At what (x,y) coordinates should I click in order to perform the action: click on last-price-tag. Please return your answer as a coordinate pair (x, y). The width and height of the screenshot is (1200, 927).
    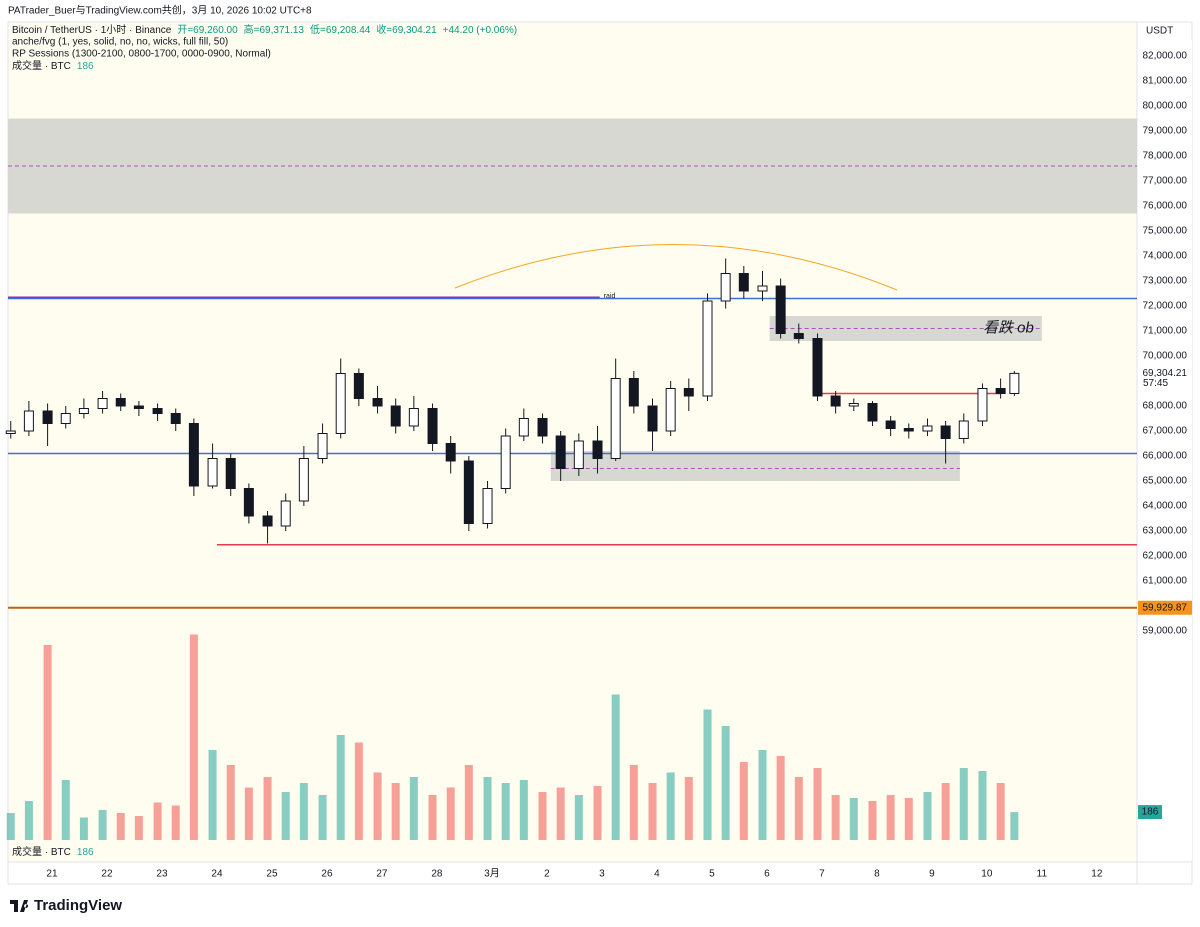
    Looking at the image, I should click on (1165, 376).